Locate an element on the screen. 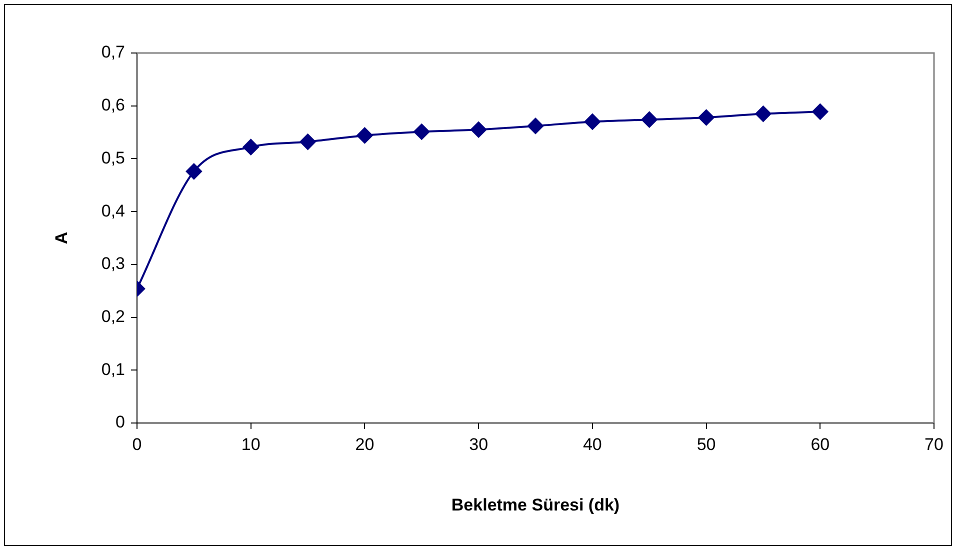 The image size is (960, 552). y-tick-label: 0 is located at coordinates (120, 422).